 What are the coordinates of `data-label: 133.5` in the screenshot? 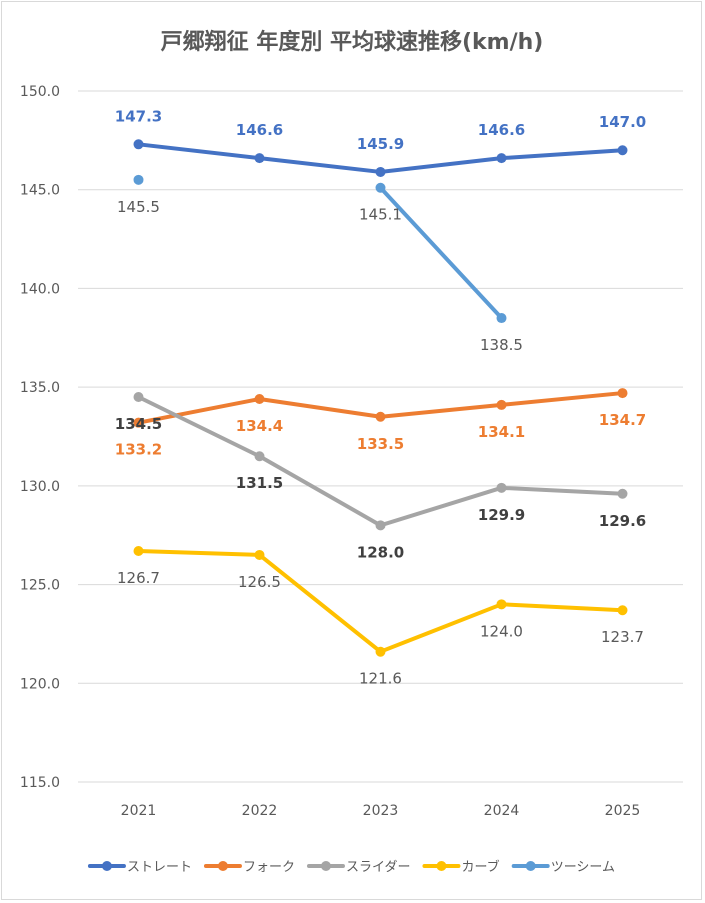 It's located at (380, 444).